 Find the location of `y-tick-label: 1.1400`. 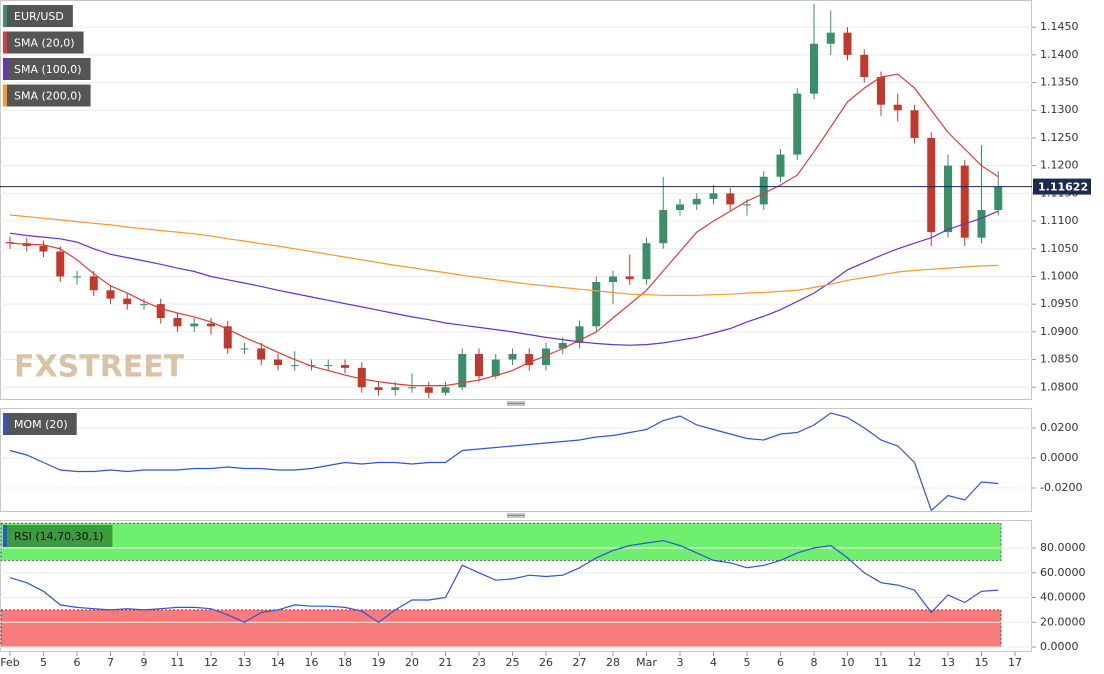

y-tick-label: 1.1400 is located at coordinates (1059, 54).